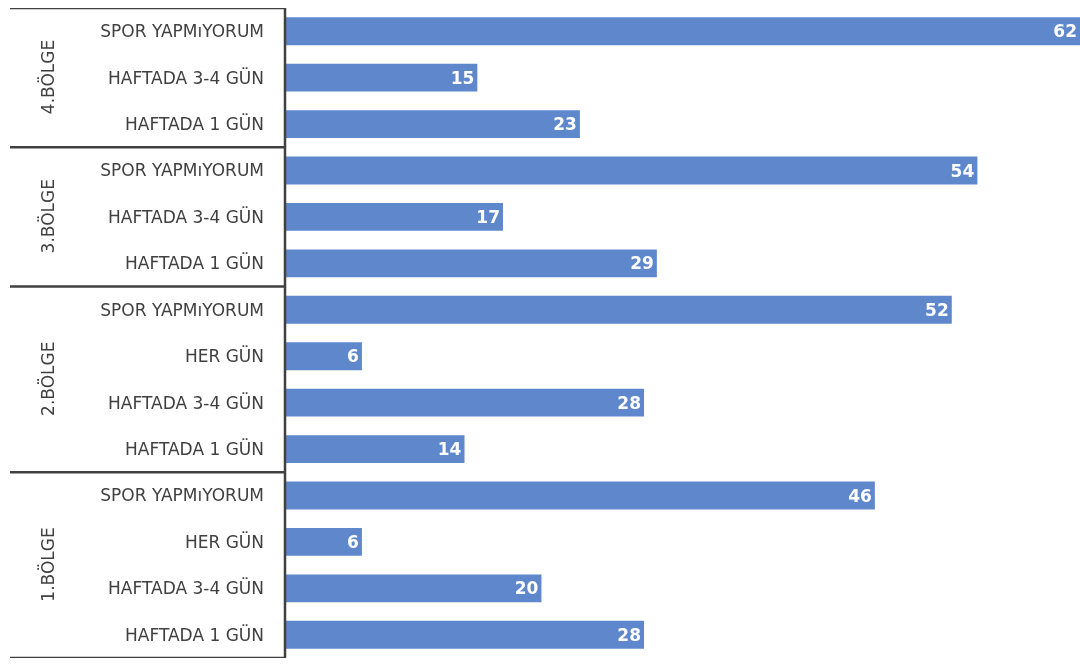  What do you see at coordinates (642, 263) in the screenshot?
I see `data-label: 29` at bounding box center [642, 263].